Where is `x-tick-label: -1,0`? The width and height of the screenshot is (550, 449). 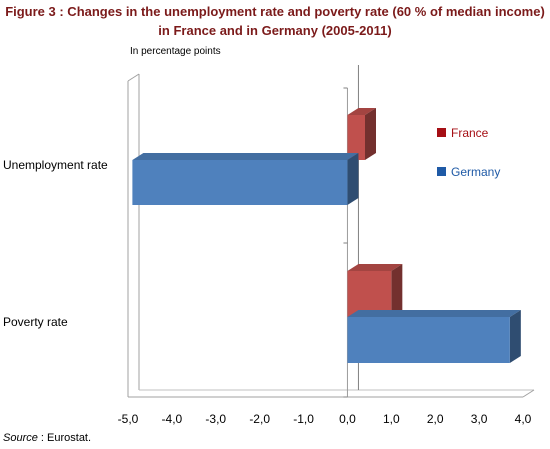 x-tick-label: -1,0 is located at coordinates (303, 419).